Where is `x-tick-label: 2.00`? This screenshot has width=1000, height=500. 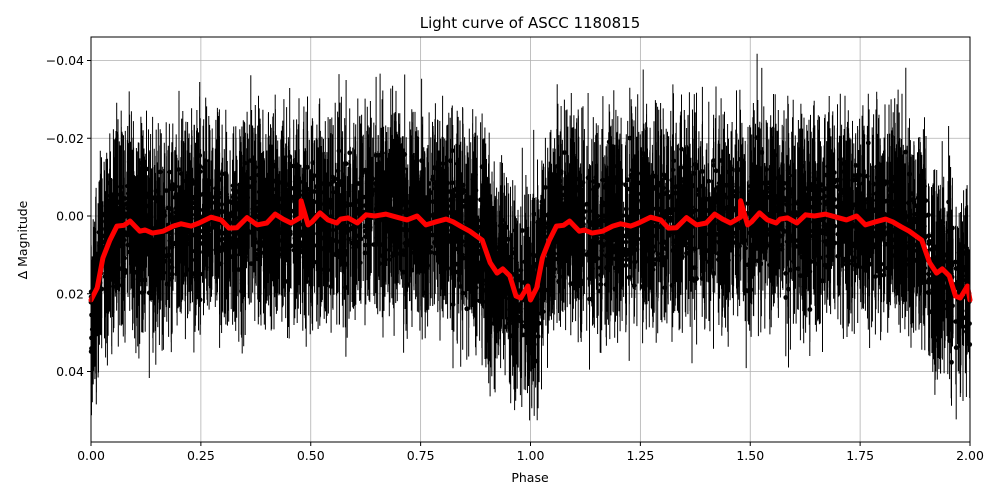
x-tick-label: 2.00 is located at coordinates (970, 455).